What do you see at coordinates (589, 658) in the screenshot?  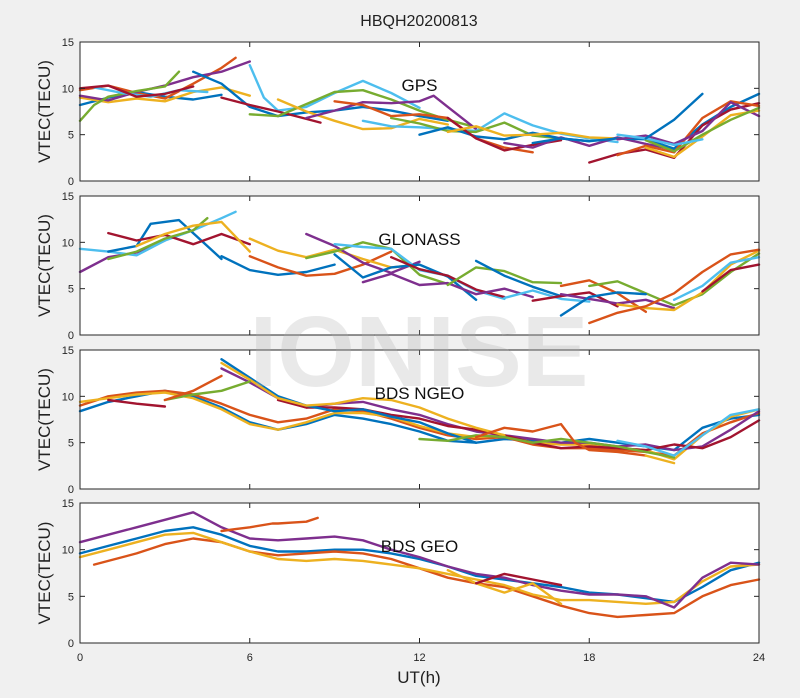 I see `x-tick-label: 18` at bounding box center [589, 658].